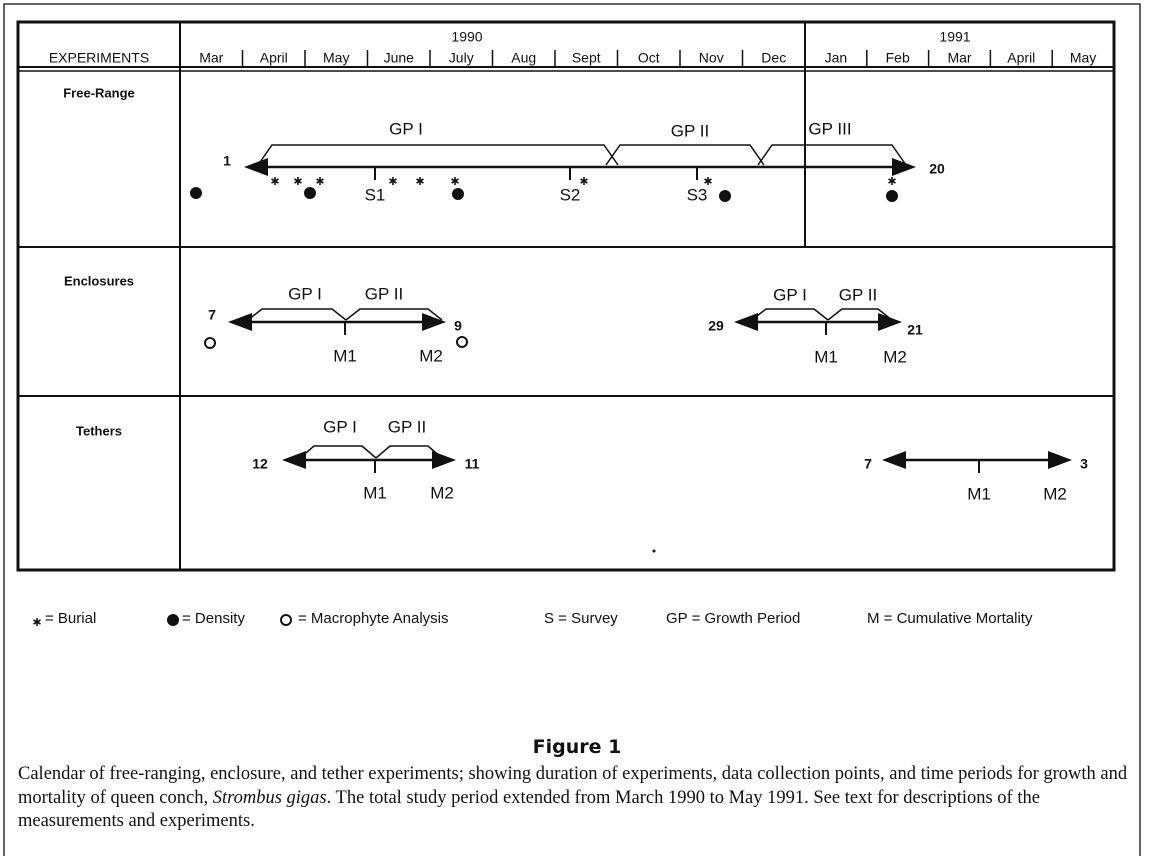 Image resolution: width=1154 pixels, height=856 pixels. I want to click on month-label: Aug, so click(523, 58).